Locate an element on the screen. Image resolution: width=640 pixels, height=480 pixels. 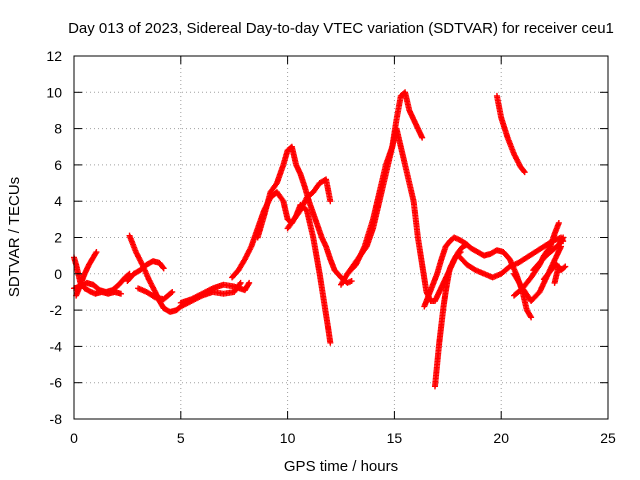
x-tick-label: 20 is located at coordinates (501, 438).